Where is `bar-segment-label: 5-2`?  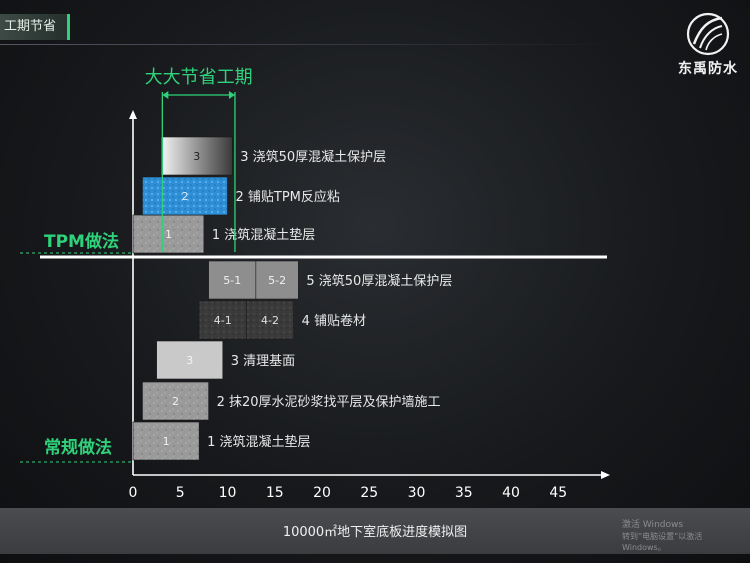 bar-segment-label: 5-2 is located at coordinates (277, 280).